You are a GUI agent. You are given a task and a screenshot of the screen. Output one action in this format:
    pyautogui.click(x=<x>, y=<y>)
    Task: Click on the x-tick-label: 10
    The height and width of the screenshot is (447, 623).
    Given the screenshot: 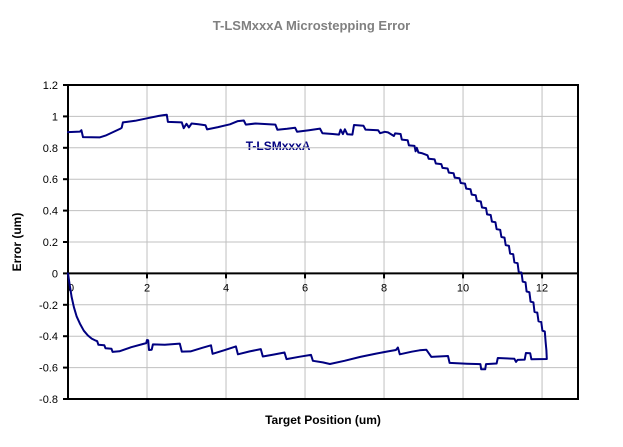 What is the action you would take?
    pyautogui.click(x=463, y=288)
    